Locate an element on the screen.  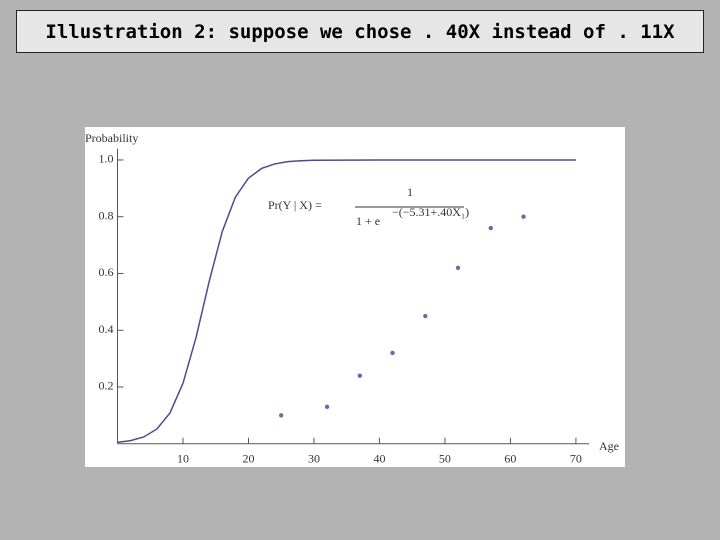
x-tick-label: 20 is located at coordinates (248, 459).